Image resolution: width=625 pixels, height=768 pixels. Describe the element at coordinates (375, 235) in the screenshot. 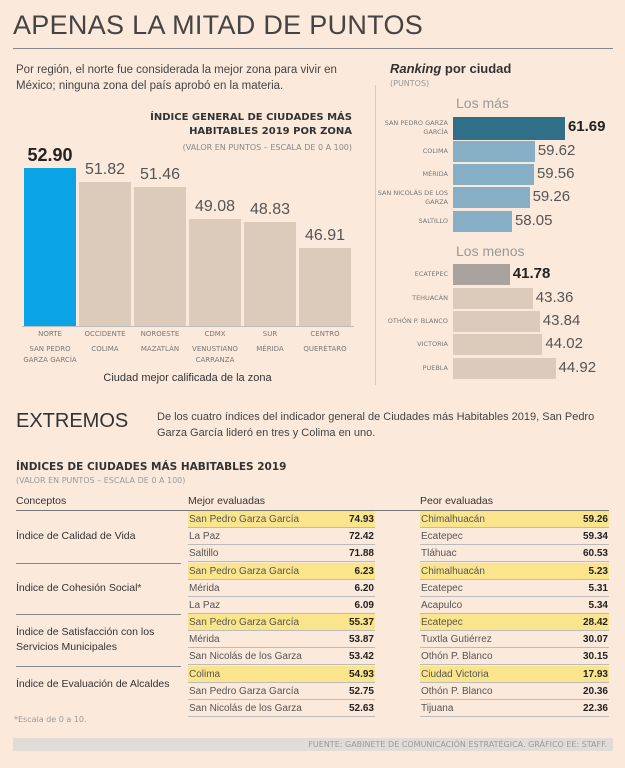

I see `section-divider` at that location.